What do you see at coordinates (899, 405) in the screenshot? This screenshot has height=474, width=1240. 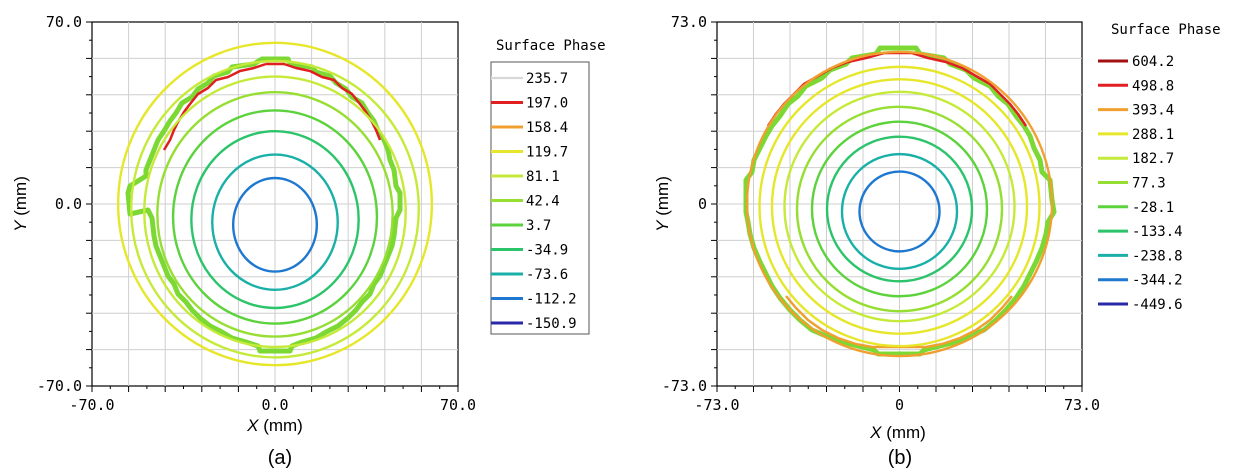 I see `x-tick-label: 0` at bounding box center [899, 405].